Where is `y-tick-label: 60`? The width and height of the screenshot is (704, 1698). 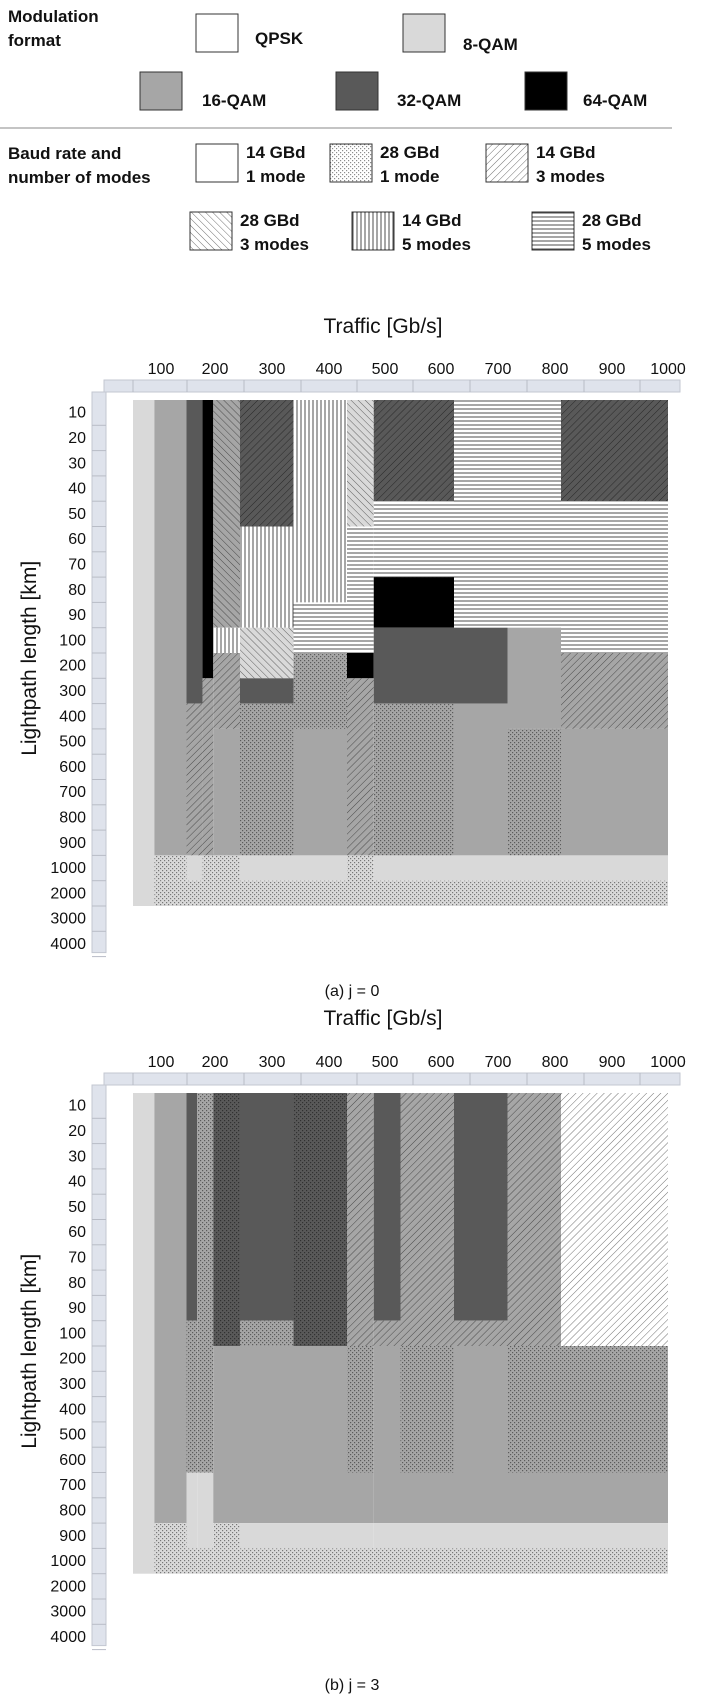
y-tick-label: 60 is located at coordinates (77, 539).